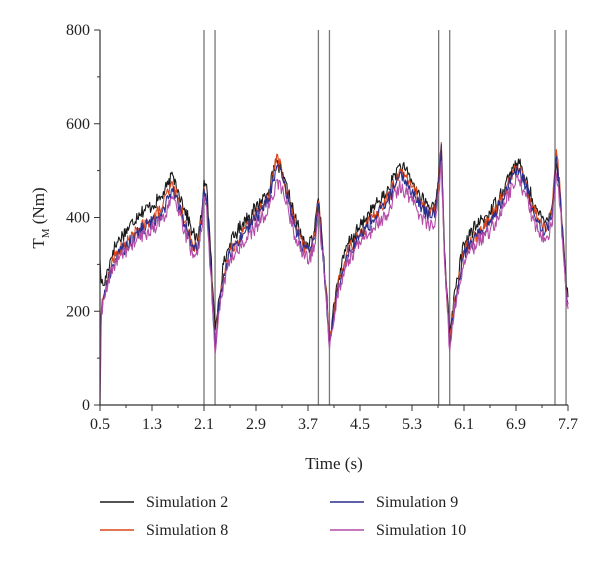 Image resolution: width=600 pixels, height=563 pixels. Describe the element at coordinates (38, 207) in the screenshot. I see `y-axis-title-unit: (Nm)` at that location.